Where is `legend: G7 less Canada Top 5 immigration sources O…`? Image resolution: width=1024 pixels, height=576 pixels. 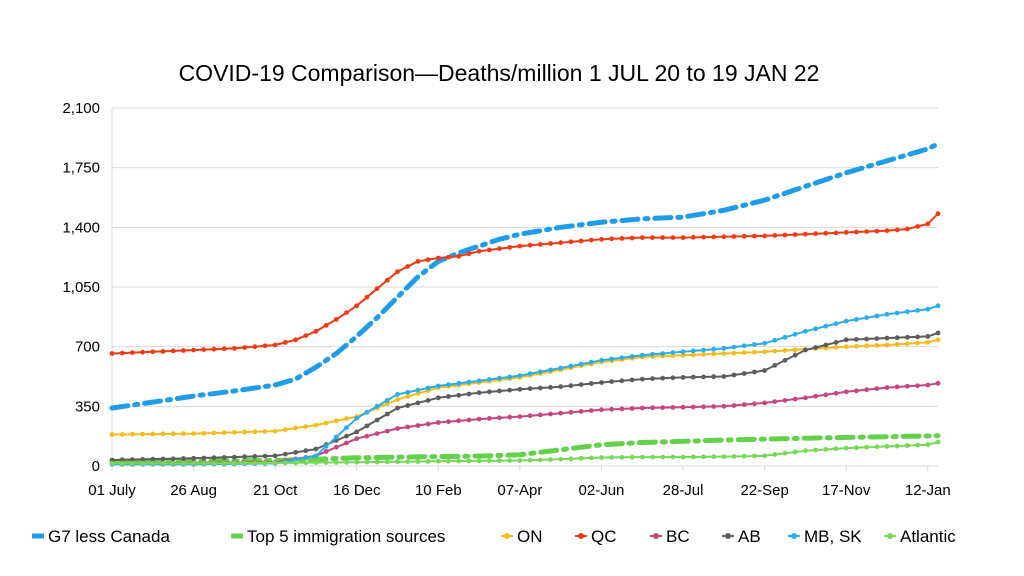
legend: G7 less Canada Top 5 immigration sources O… is located at coordinates (494, 536).